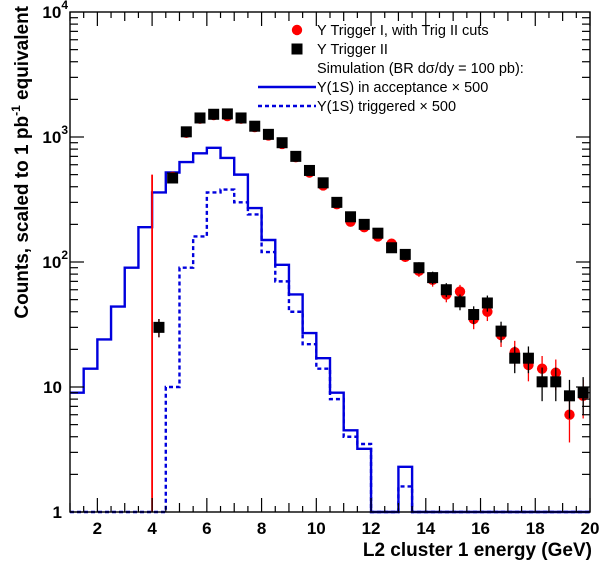  I want to click on y-tick-label: 1, so click(57, 512).